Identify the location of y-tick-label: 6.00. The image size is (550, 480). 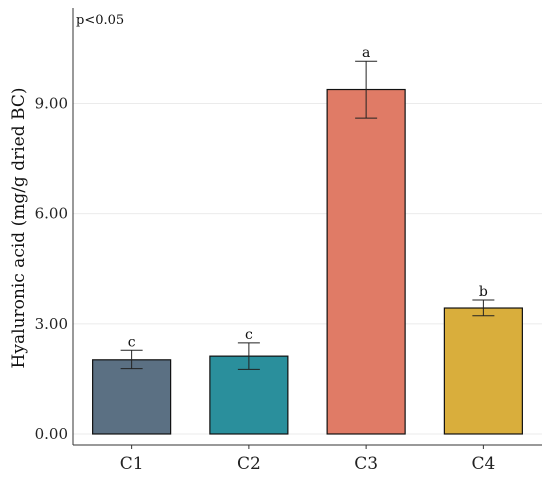
(51, 214).